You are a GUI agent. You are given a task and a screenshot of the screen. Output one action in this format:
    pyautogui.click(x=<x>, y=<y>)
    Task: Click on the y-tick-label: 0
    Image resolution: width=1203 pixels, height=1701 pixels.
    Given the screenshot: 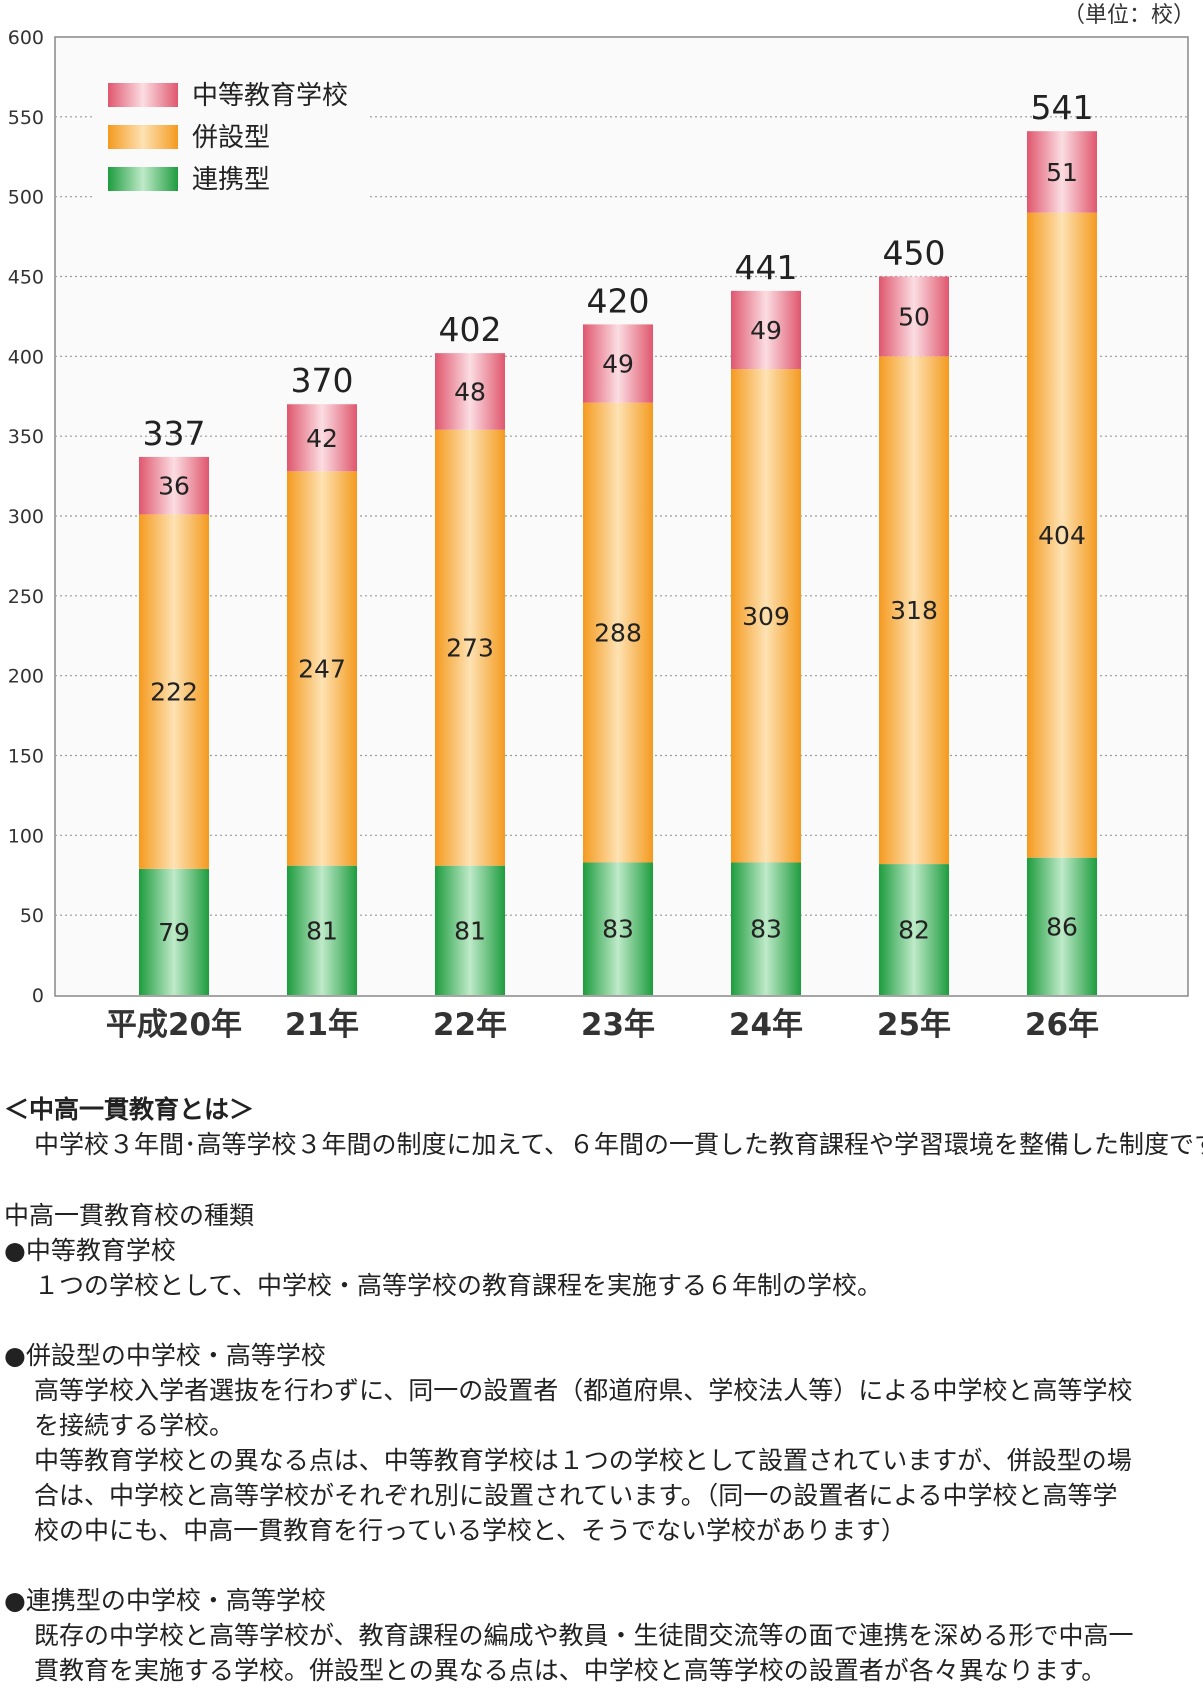 What is the action you would take?
    pyautogui.click(x=38, y=996)
    